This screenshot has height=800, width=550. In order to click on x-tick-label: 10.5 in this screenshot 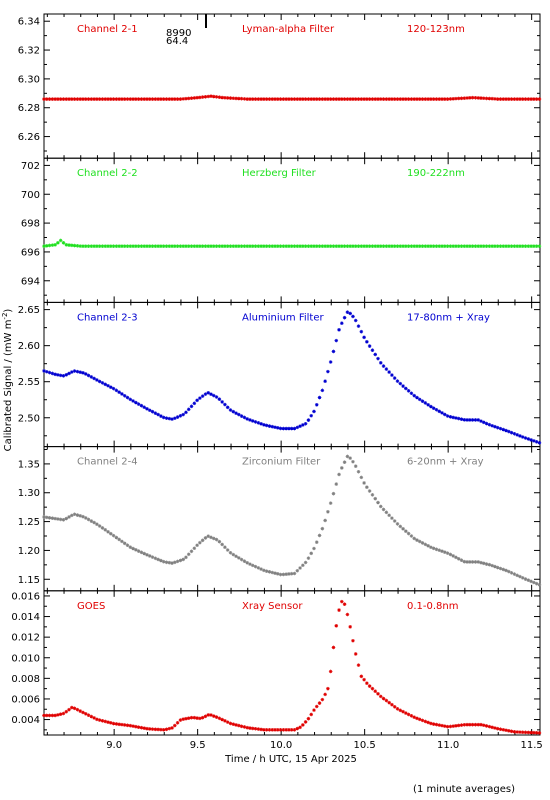, I will do `click(365, 745)`.